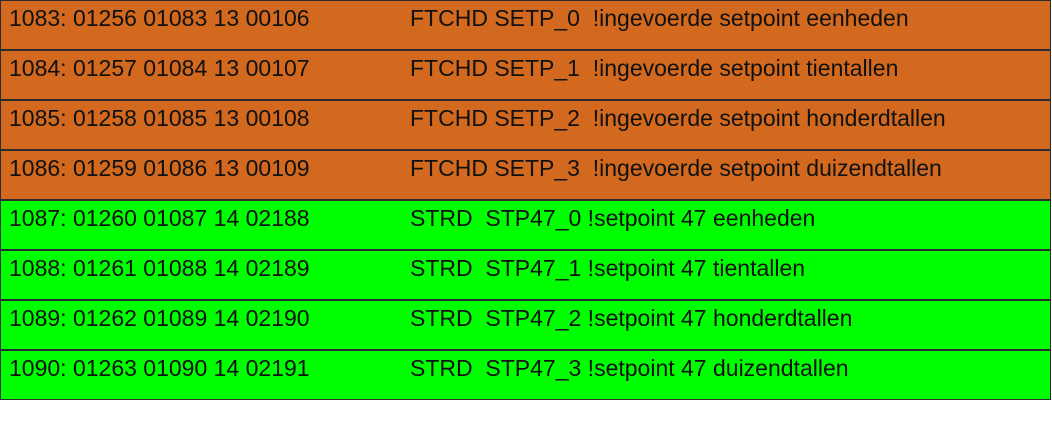 The height and width of the screenshot is (444, 1052). Describe the element at coordinates (159, 118) in the screenshot. I see `row-address: 1085: 01258 01085 13 00108` at that location.